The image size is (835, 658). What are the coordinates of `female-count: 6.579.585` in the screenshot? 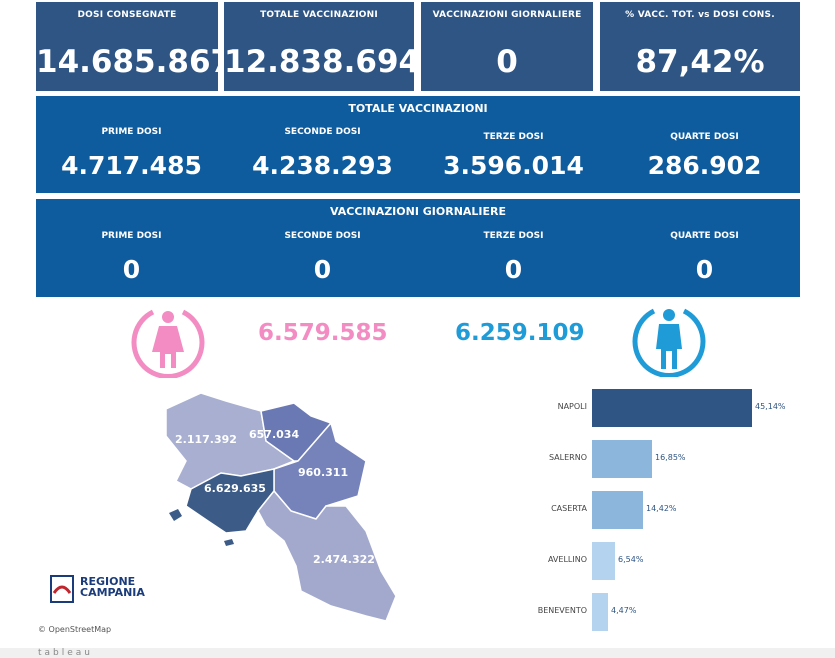 It's located at (323, 333).